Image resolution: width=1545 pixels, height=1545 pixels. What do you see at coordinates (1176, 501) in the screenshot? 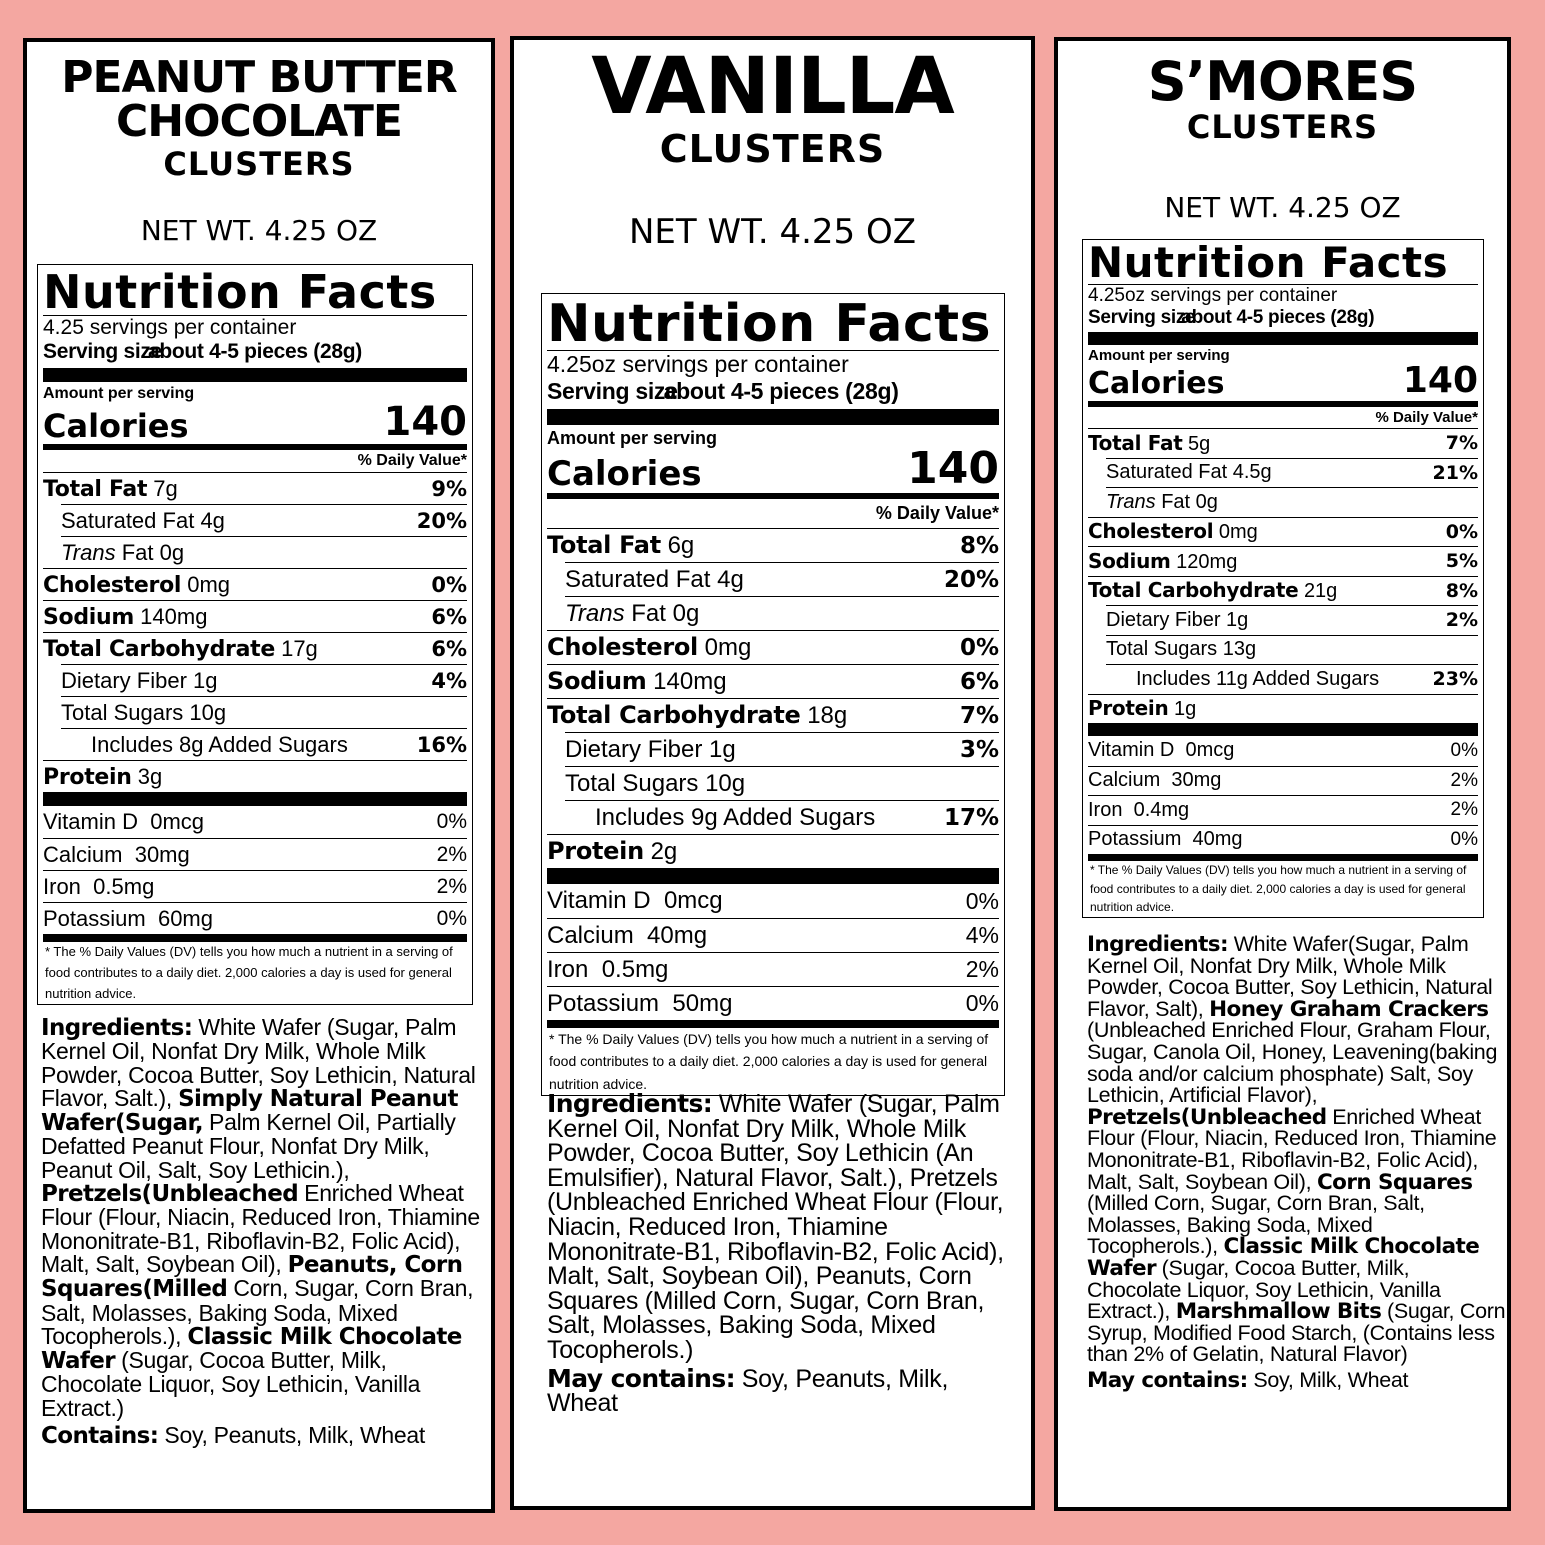
I see `nutrient-name-suffix: Fat` at bounding box center [1176, 501].